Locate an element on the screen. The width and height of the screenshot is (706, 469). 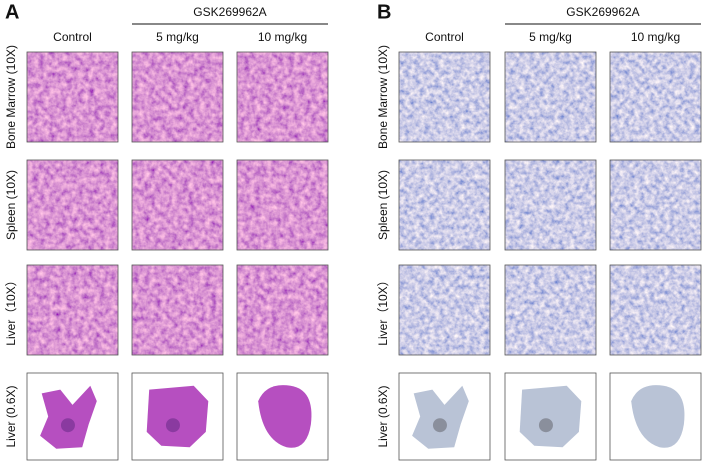
panel-label: B is located at coordinates (384, 12).